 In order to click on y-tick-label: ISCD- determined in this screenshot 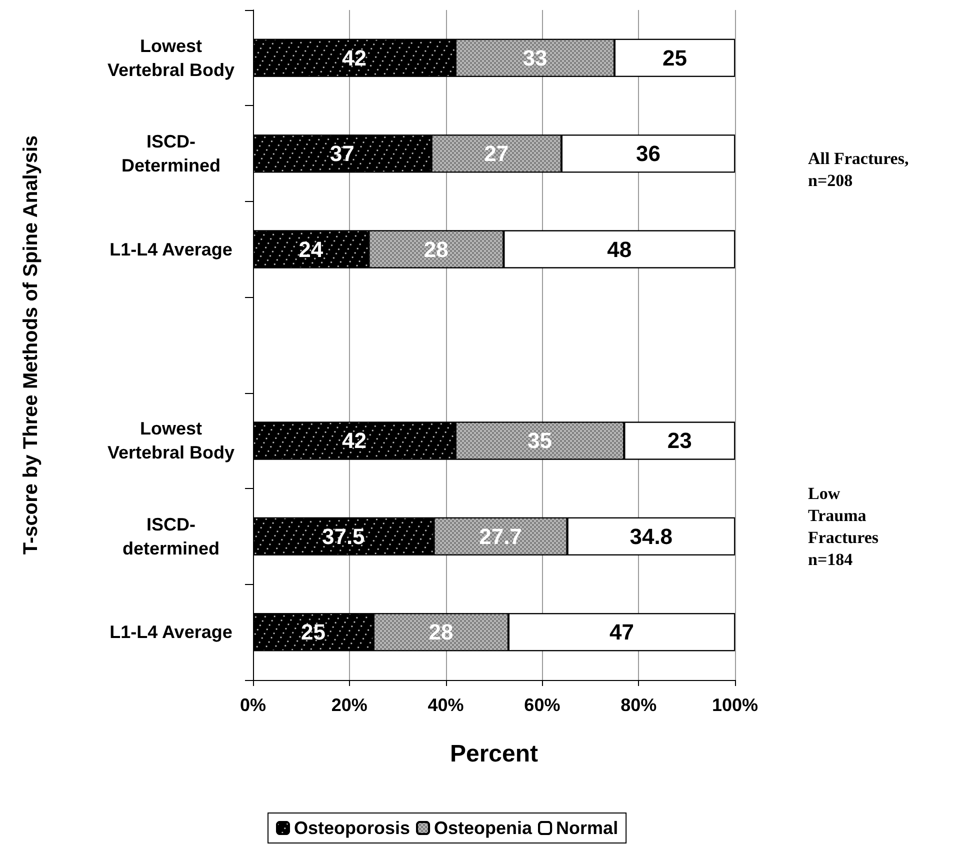, I will do `click(171, 536)`.